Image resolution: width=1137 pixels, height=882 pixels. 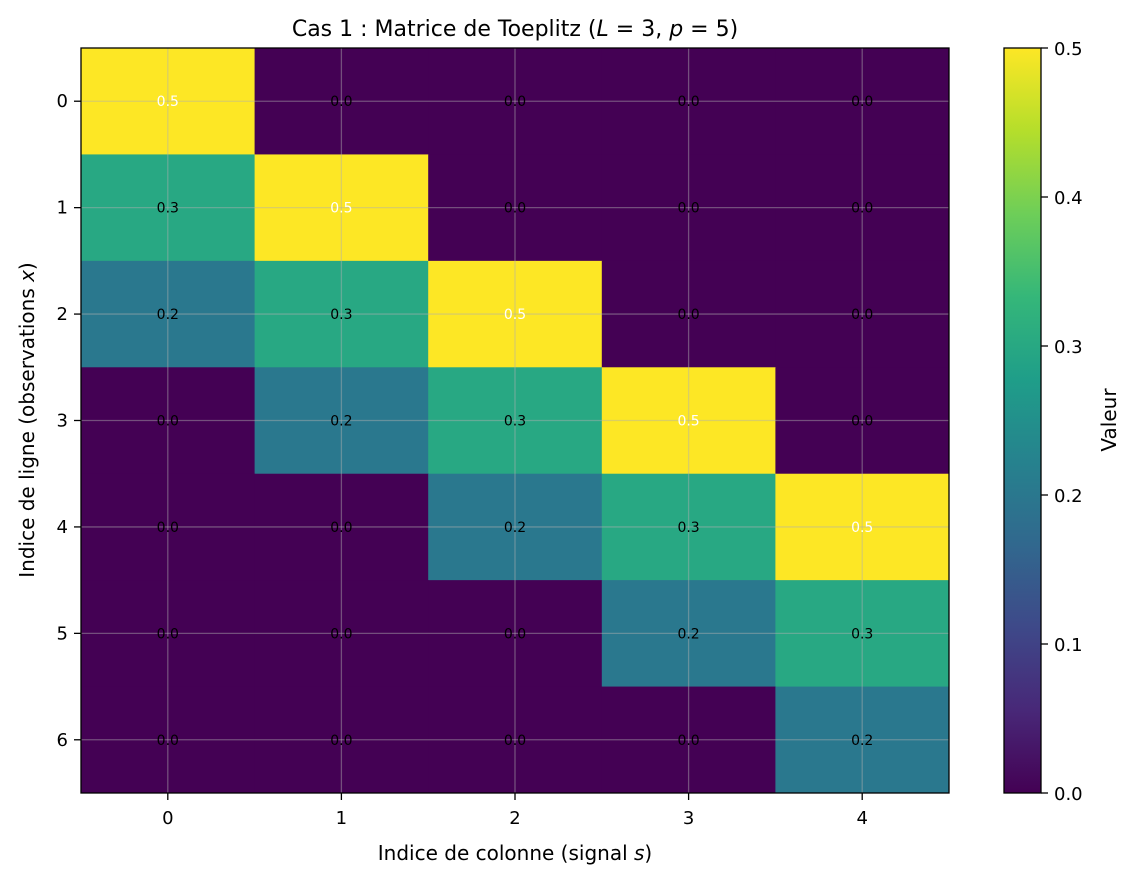 I want to click on y-tick-label: 2, so click(x=62, y=314).